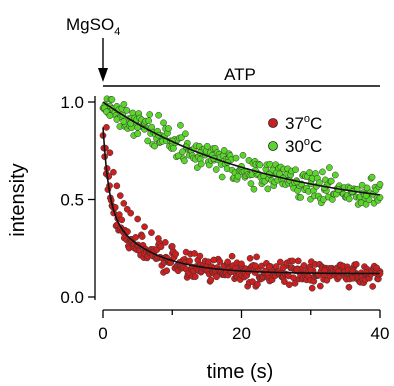  Describe the element at coordinates (241, 333) in the screenshot. I see `x-tick-label: 20` at that location.